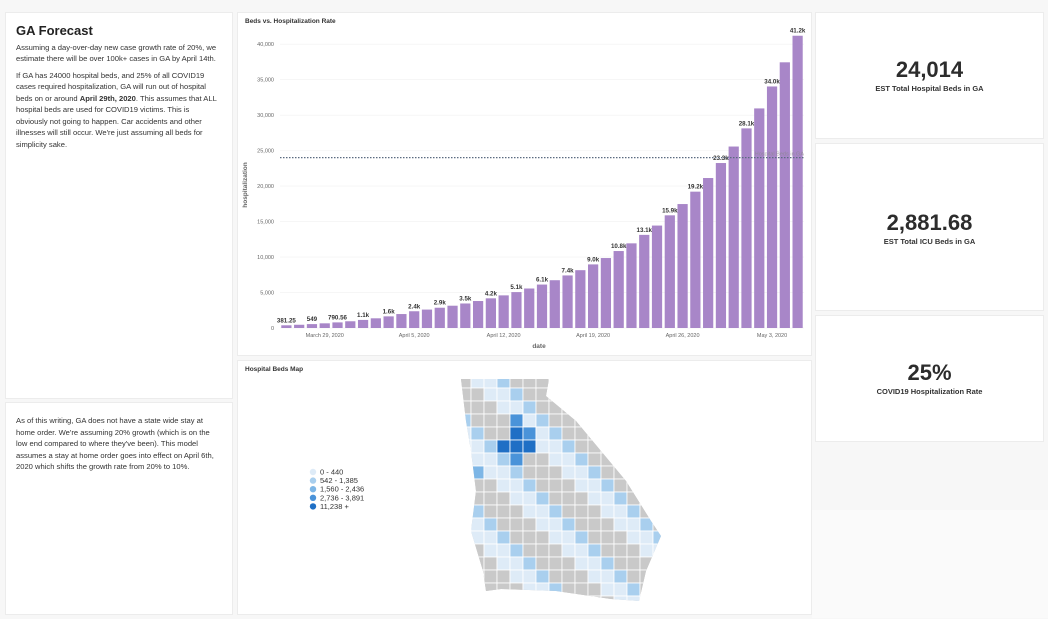  What do you see at coordinates (337, 317) in the screenshot?
I see `value-label: 790.56` at bounding box center [337, 317].